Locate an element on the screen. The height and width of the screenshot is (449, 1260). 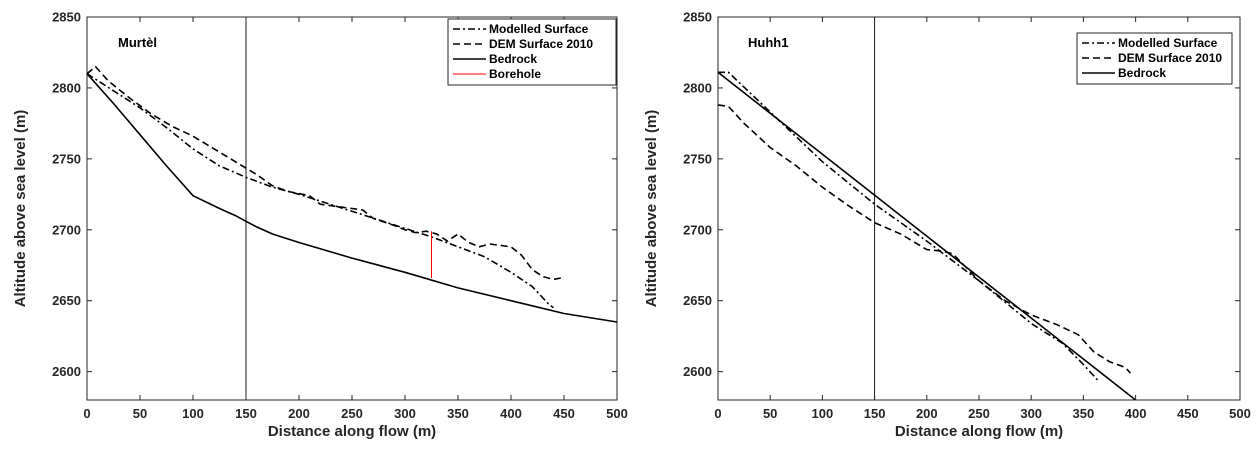
legend-box is located at coordinates (1154, 58).